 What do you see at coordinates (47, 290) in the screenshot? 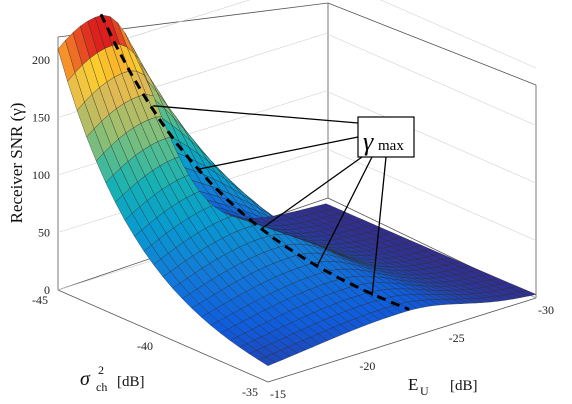
I see `z-tick-label: 0` at bounding box center [47, 290].